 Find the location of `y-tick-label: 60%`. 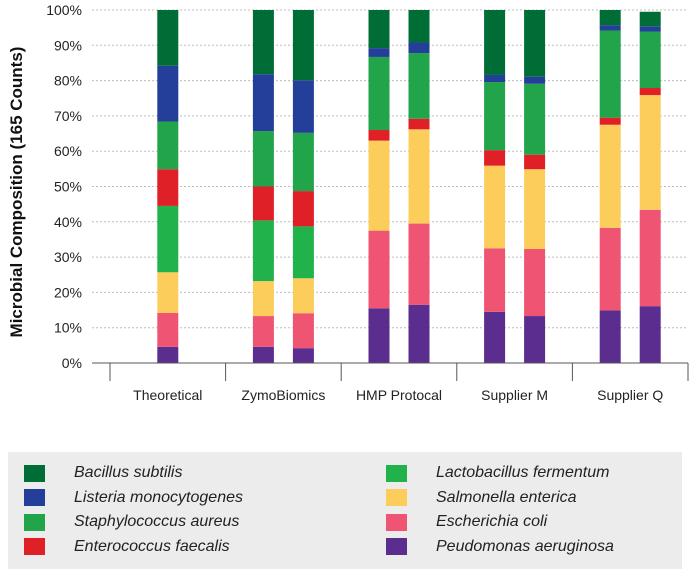

y-tick-label: 60% is located at coordinates (68, 151).